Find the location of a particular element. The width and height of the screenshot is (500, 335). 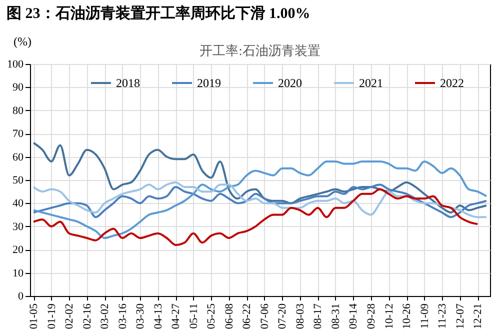

x-tick-label: 03-16 is located at coordinates (122, 316).